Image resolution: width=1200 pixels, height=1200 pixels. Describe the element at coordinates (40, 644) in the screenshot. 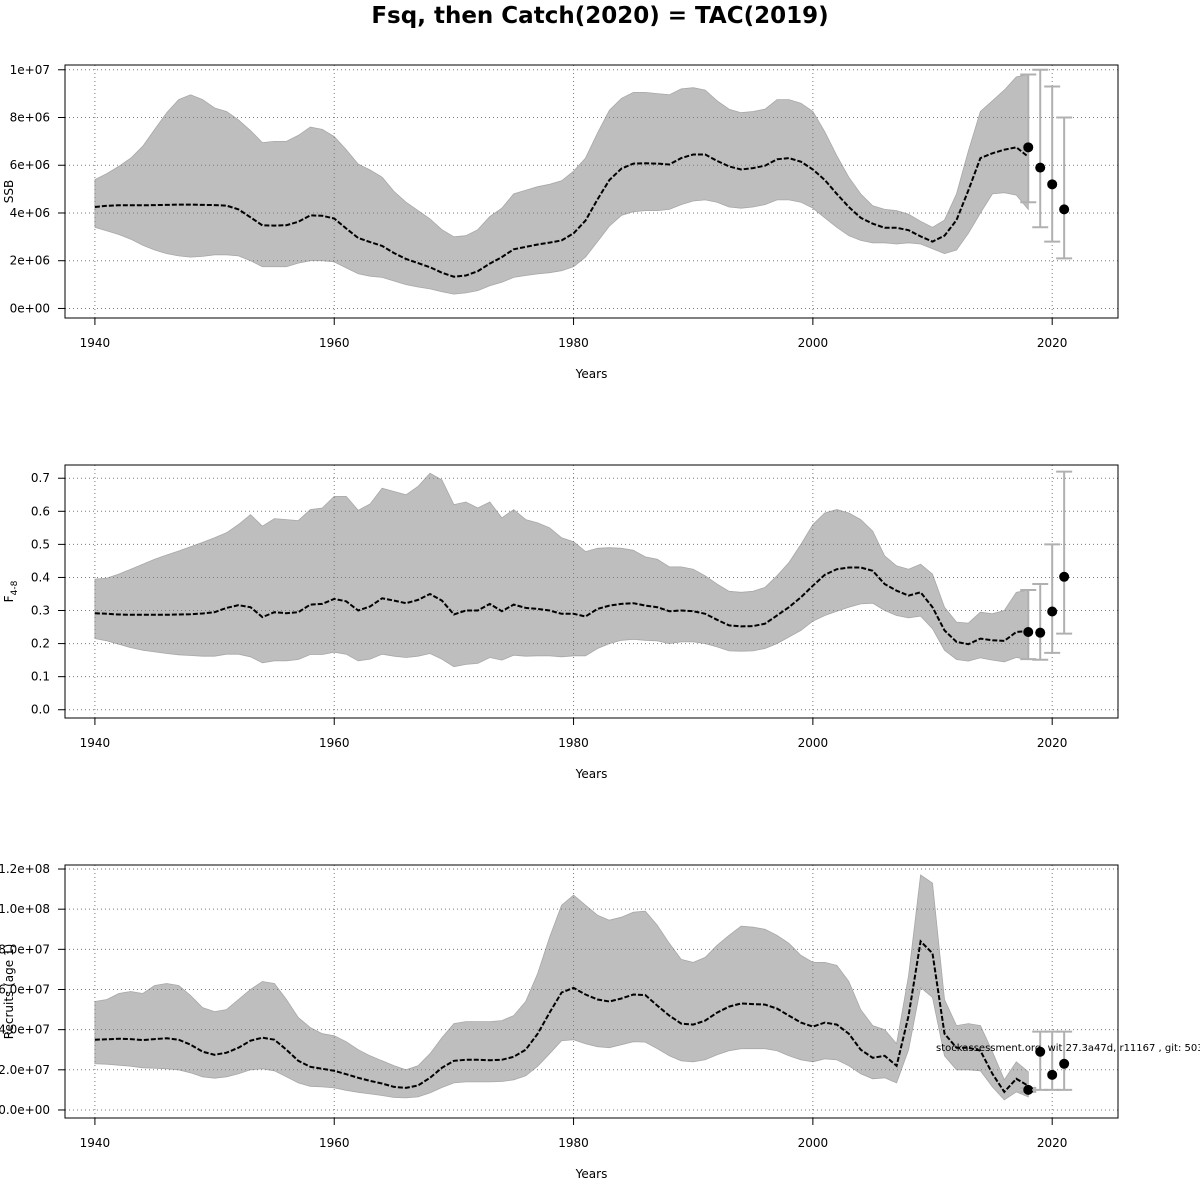

I see `y-tick-label: 0.2` at that location.